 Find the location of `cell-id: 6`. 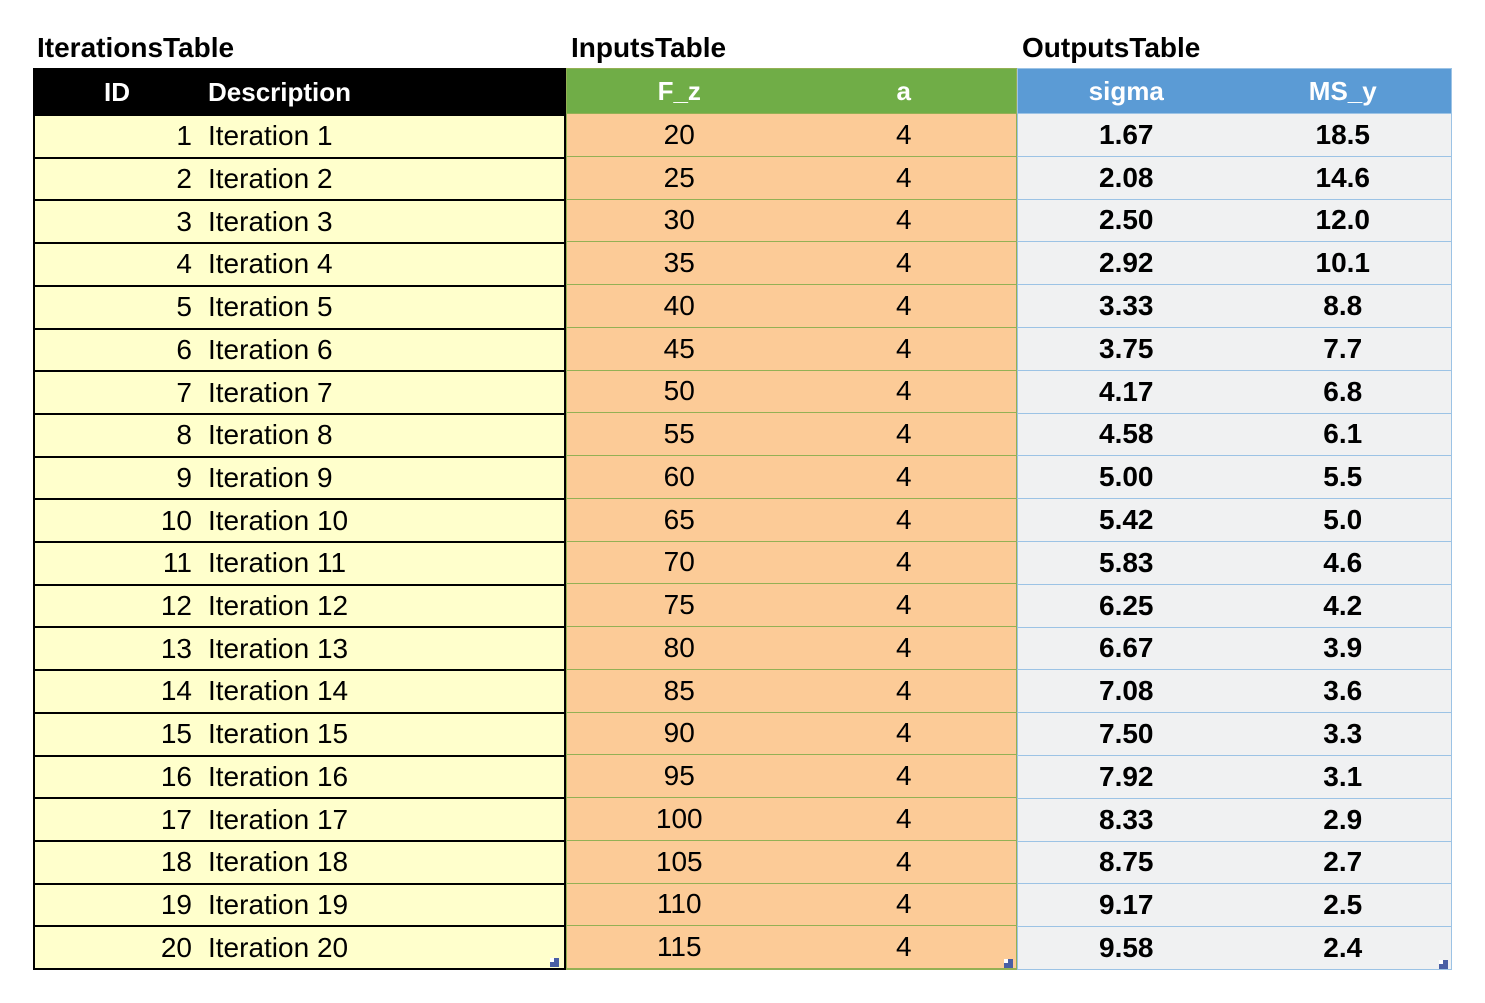

cell-id: 6 is located at coordinates (184, 349).